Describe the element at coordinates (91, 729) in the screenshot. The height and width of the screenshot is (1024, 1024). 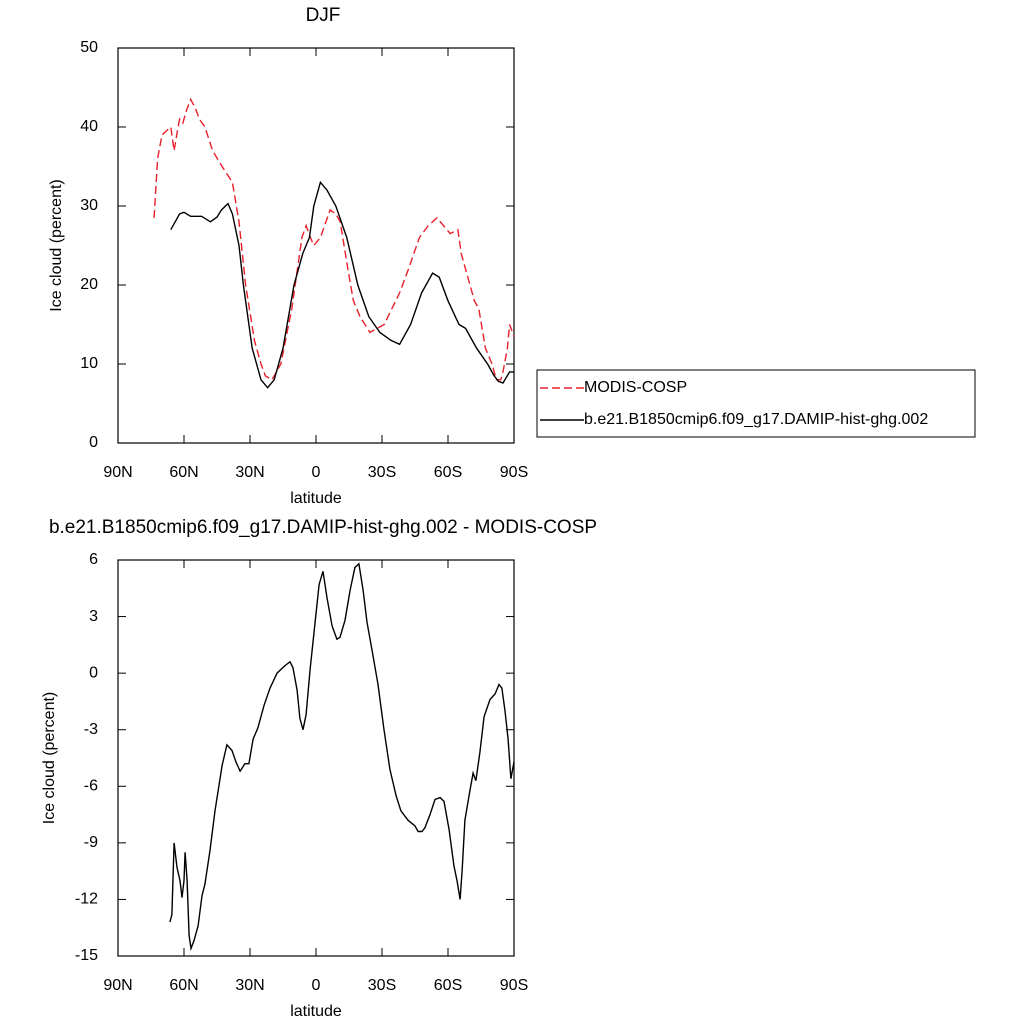
I see `y-tick-label: -3` at that location.